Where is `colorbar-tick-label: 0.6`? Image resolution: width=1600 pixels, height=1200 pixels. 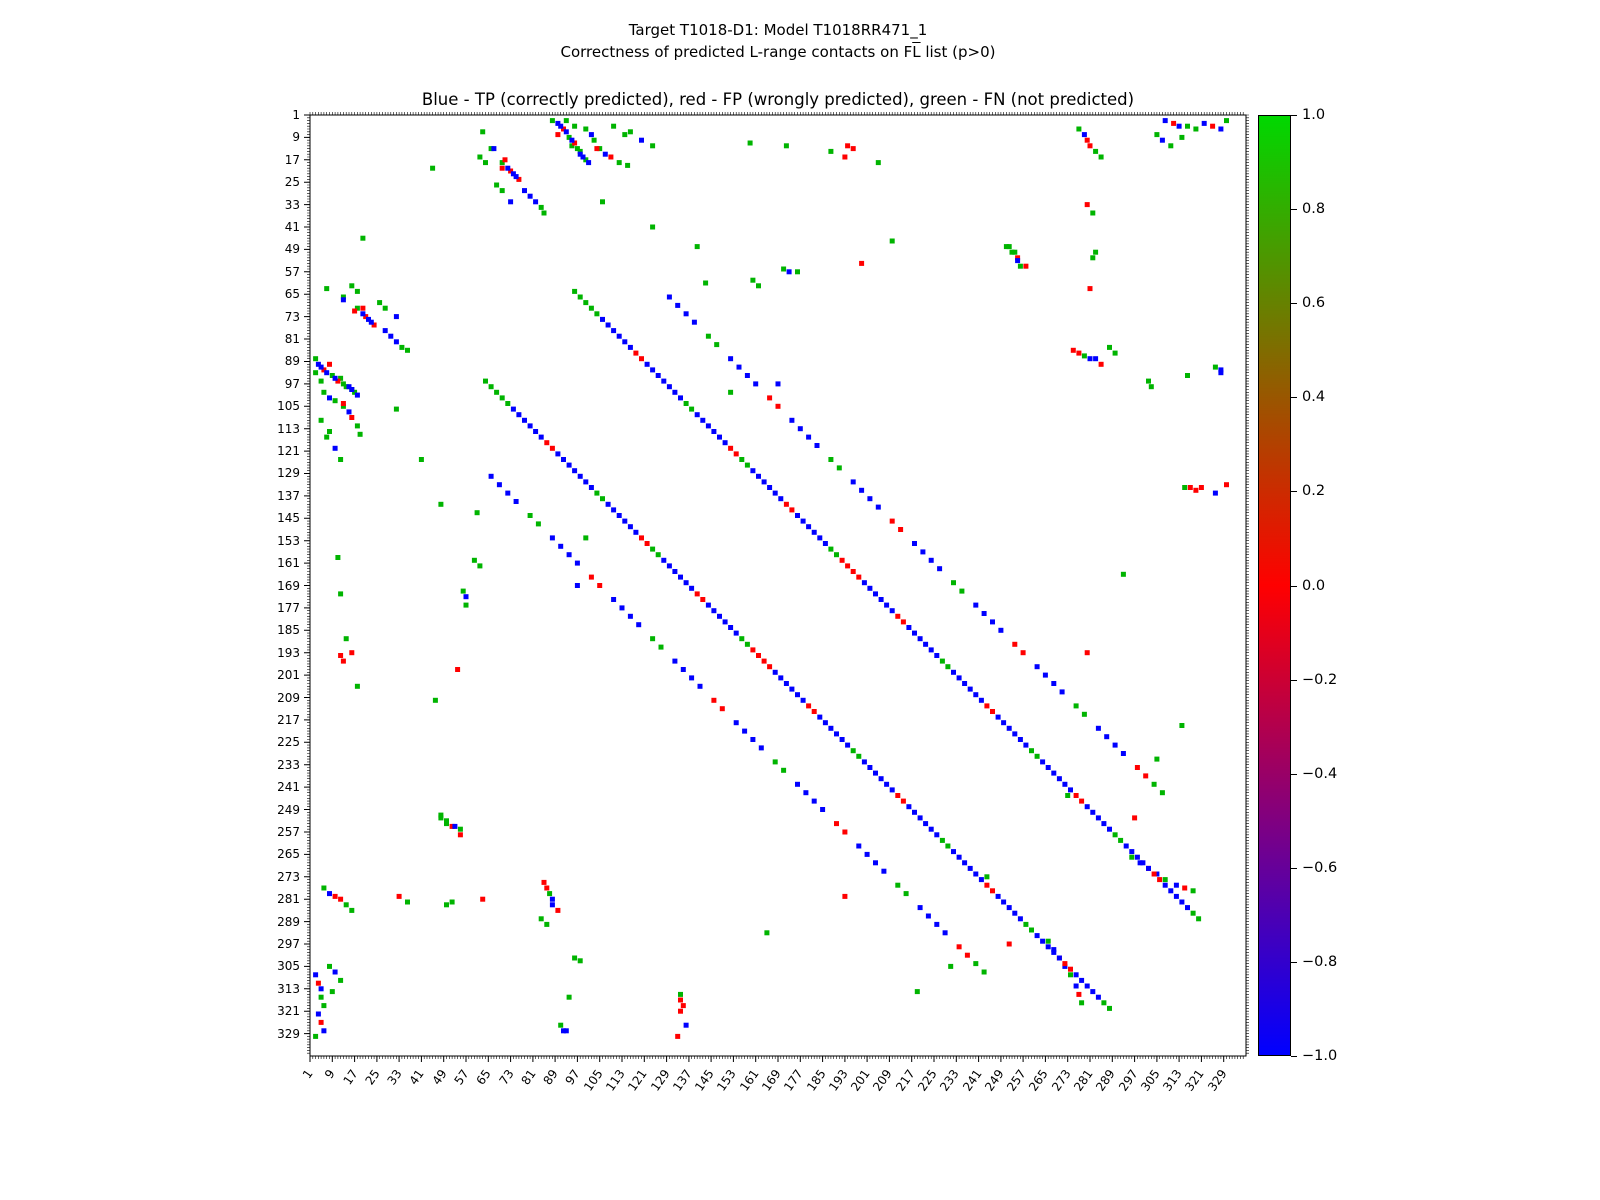
colorbar-tick-label: 0.6 is located at coordinates (1314, 303).